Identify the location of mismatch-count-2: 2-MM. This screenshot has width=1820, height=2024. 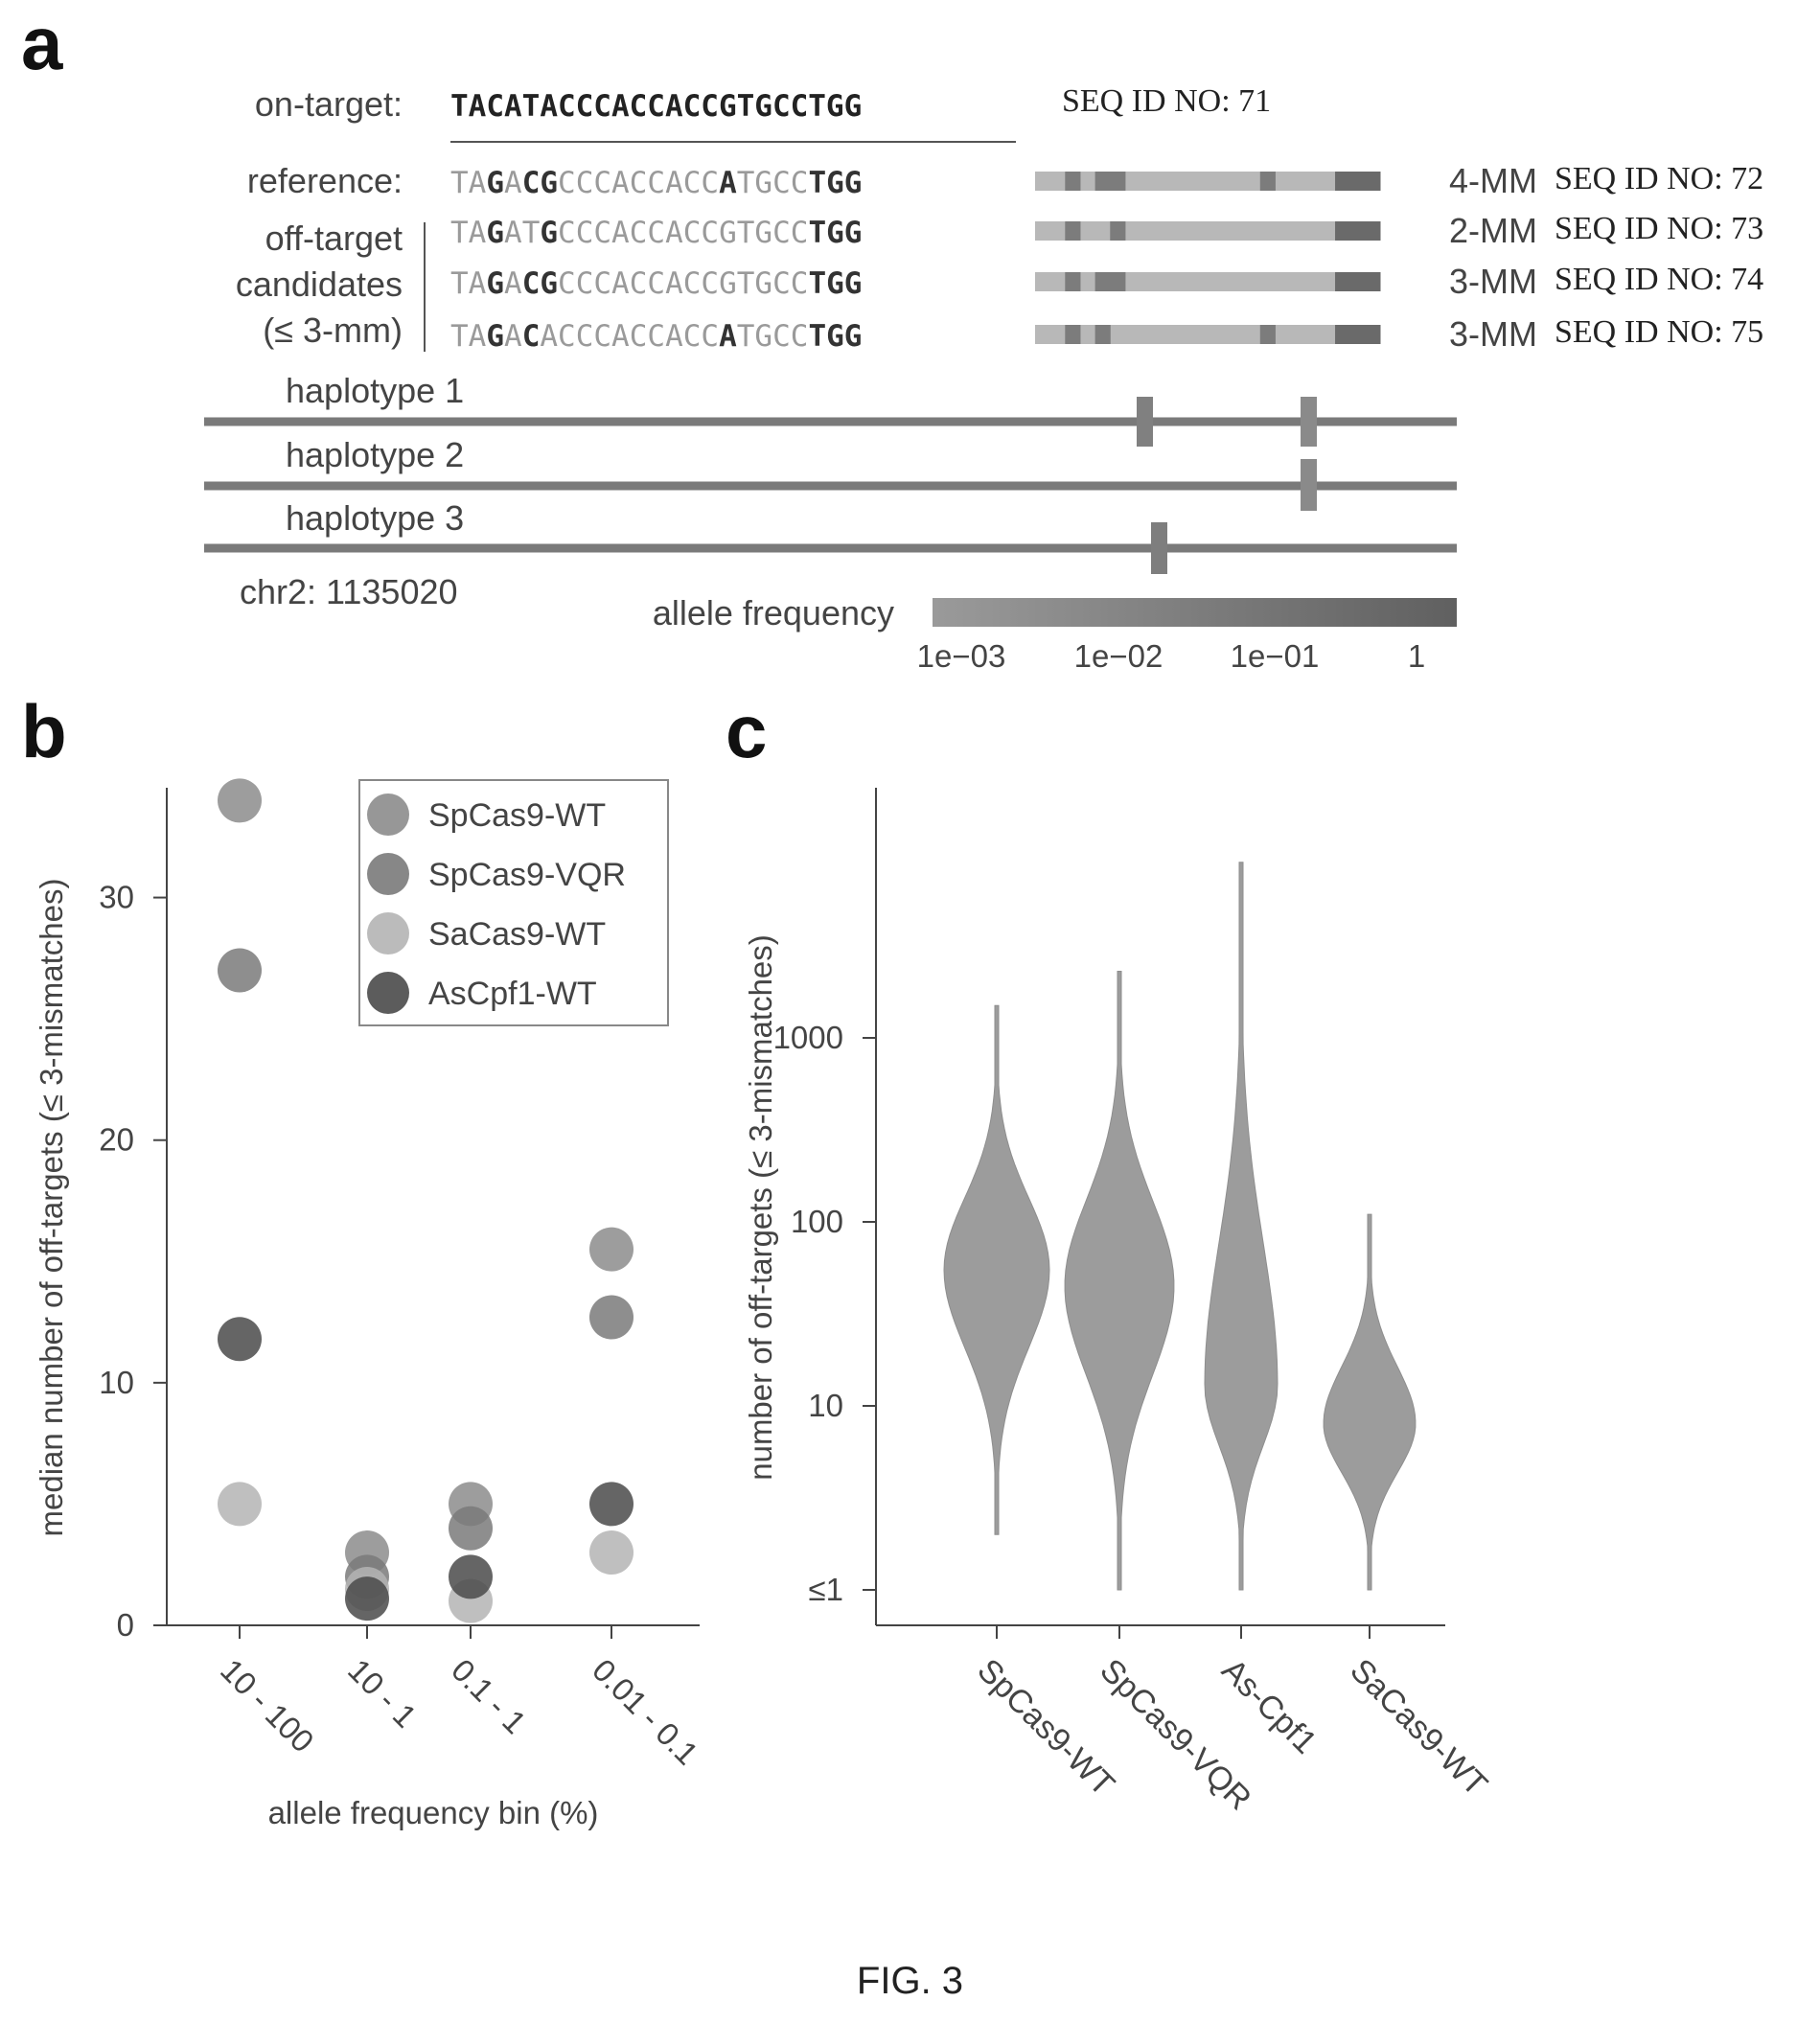
(1493, 230).